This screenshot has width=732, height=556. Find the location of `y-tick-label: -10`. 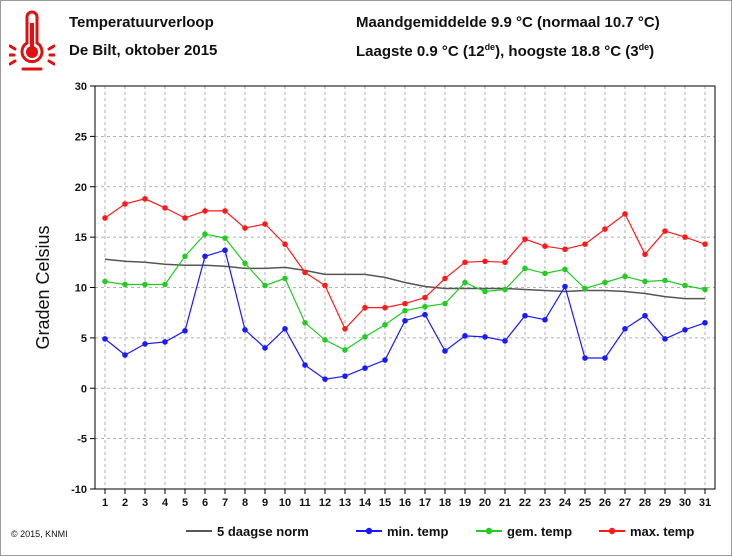

y-tick-label: -10 is located at coordinates (79, 490).